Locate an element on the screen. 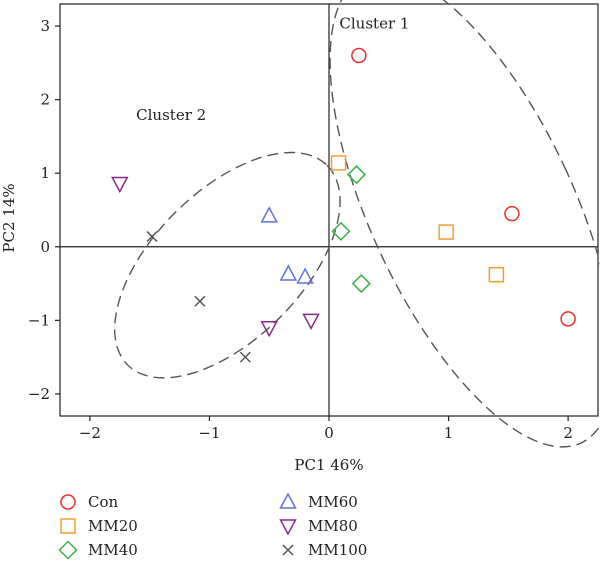 The height and width of the screenshot is (561, 600). y-tick-label-2: 2 is located at coordinates (45, 100).